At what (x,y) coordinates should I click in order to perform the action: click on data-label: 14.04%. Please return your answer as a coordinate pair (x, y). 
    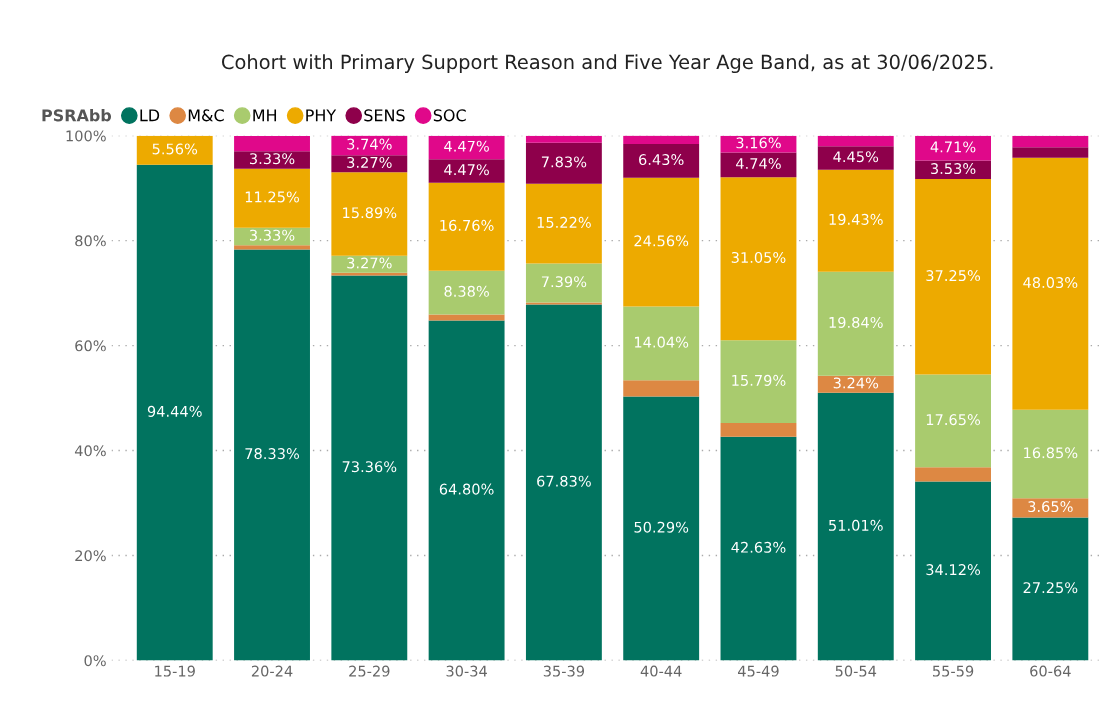
    Looking at the image, I should click on (661, 342).